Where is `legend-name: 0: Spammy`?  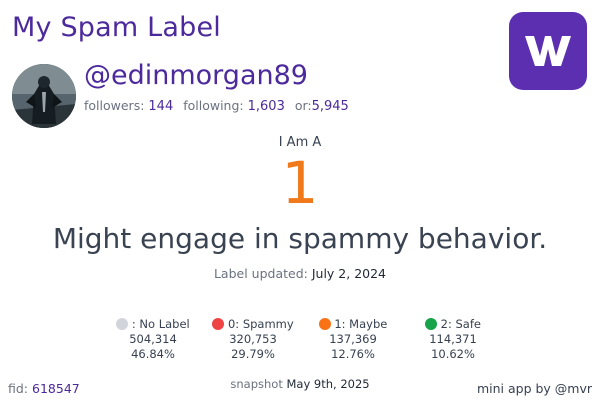 legend-name: 0: Spammy is located at coordinates (260, 324).